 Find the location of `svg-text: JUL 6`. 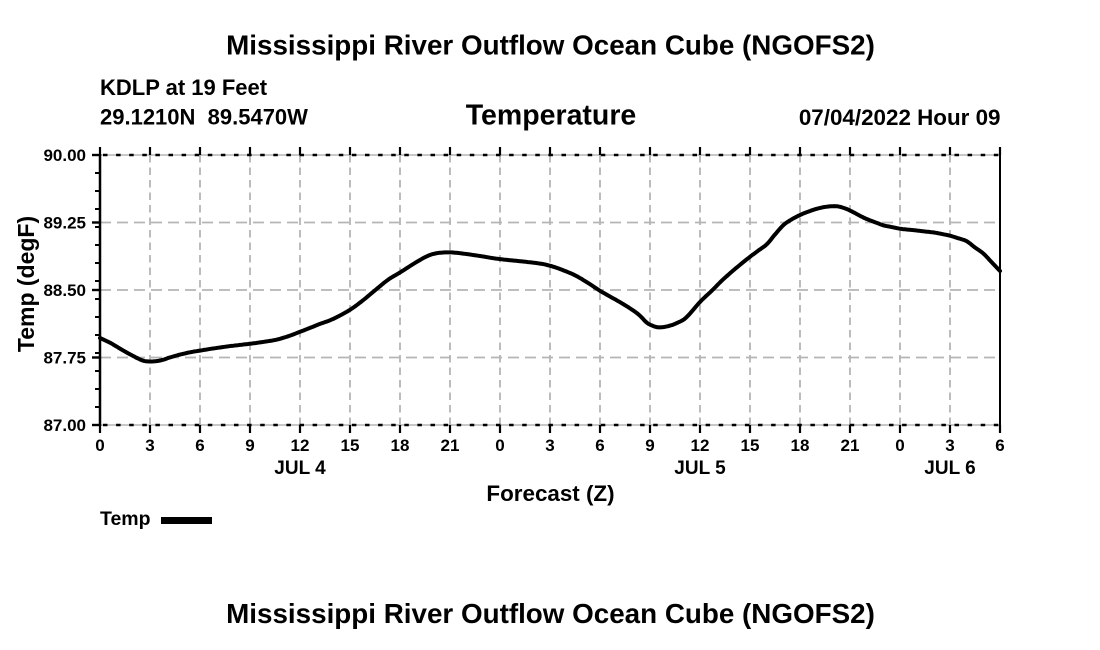

svg-text: JUL 6 is located at coordinates (949, 468).